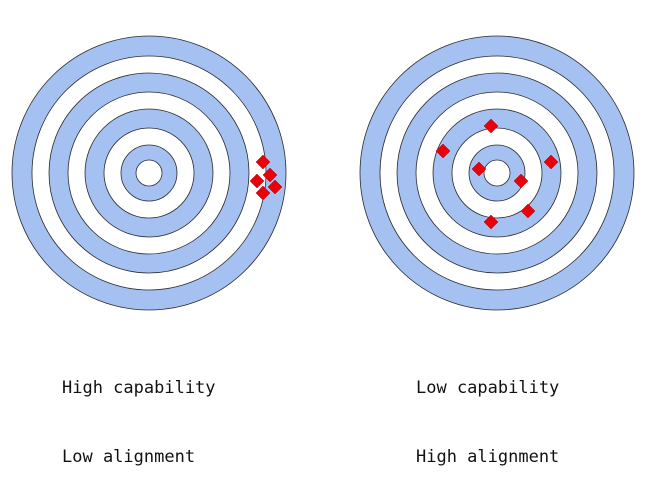  I want to click on markers-right, so click(497, 174).